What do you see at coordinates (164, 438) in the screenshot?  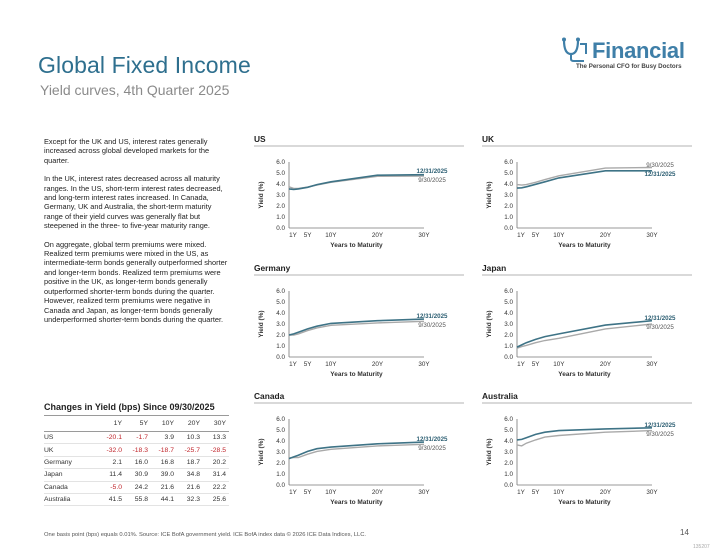 I see `table-cell: 3.9` at bounding box center [164, 438].